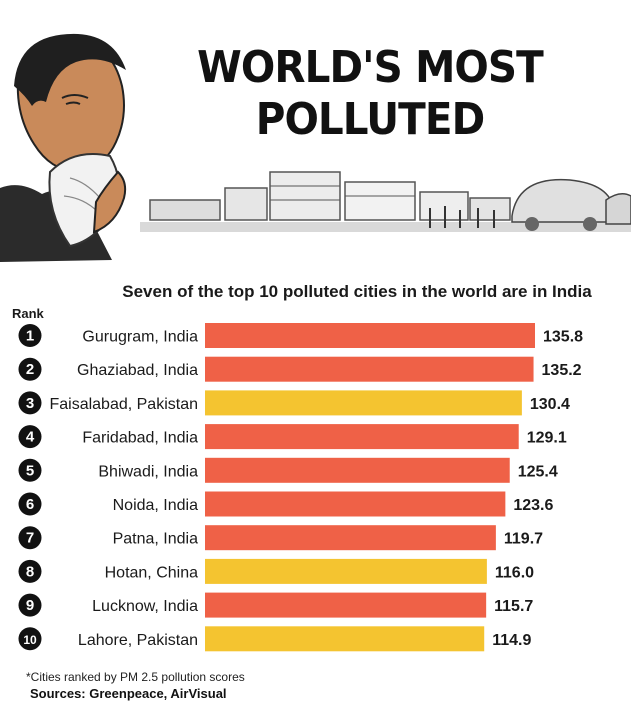  What do you see at coordinates (511, 640) in the screenshot?
I see `value-label: 114.9` at bounding box center [511, 640].